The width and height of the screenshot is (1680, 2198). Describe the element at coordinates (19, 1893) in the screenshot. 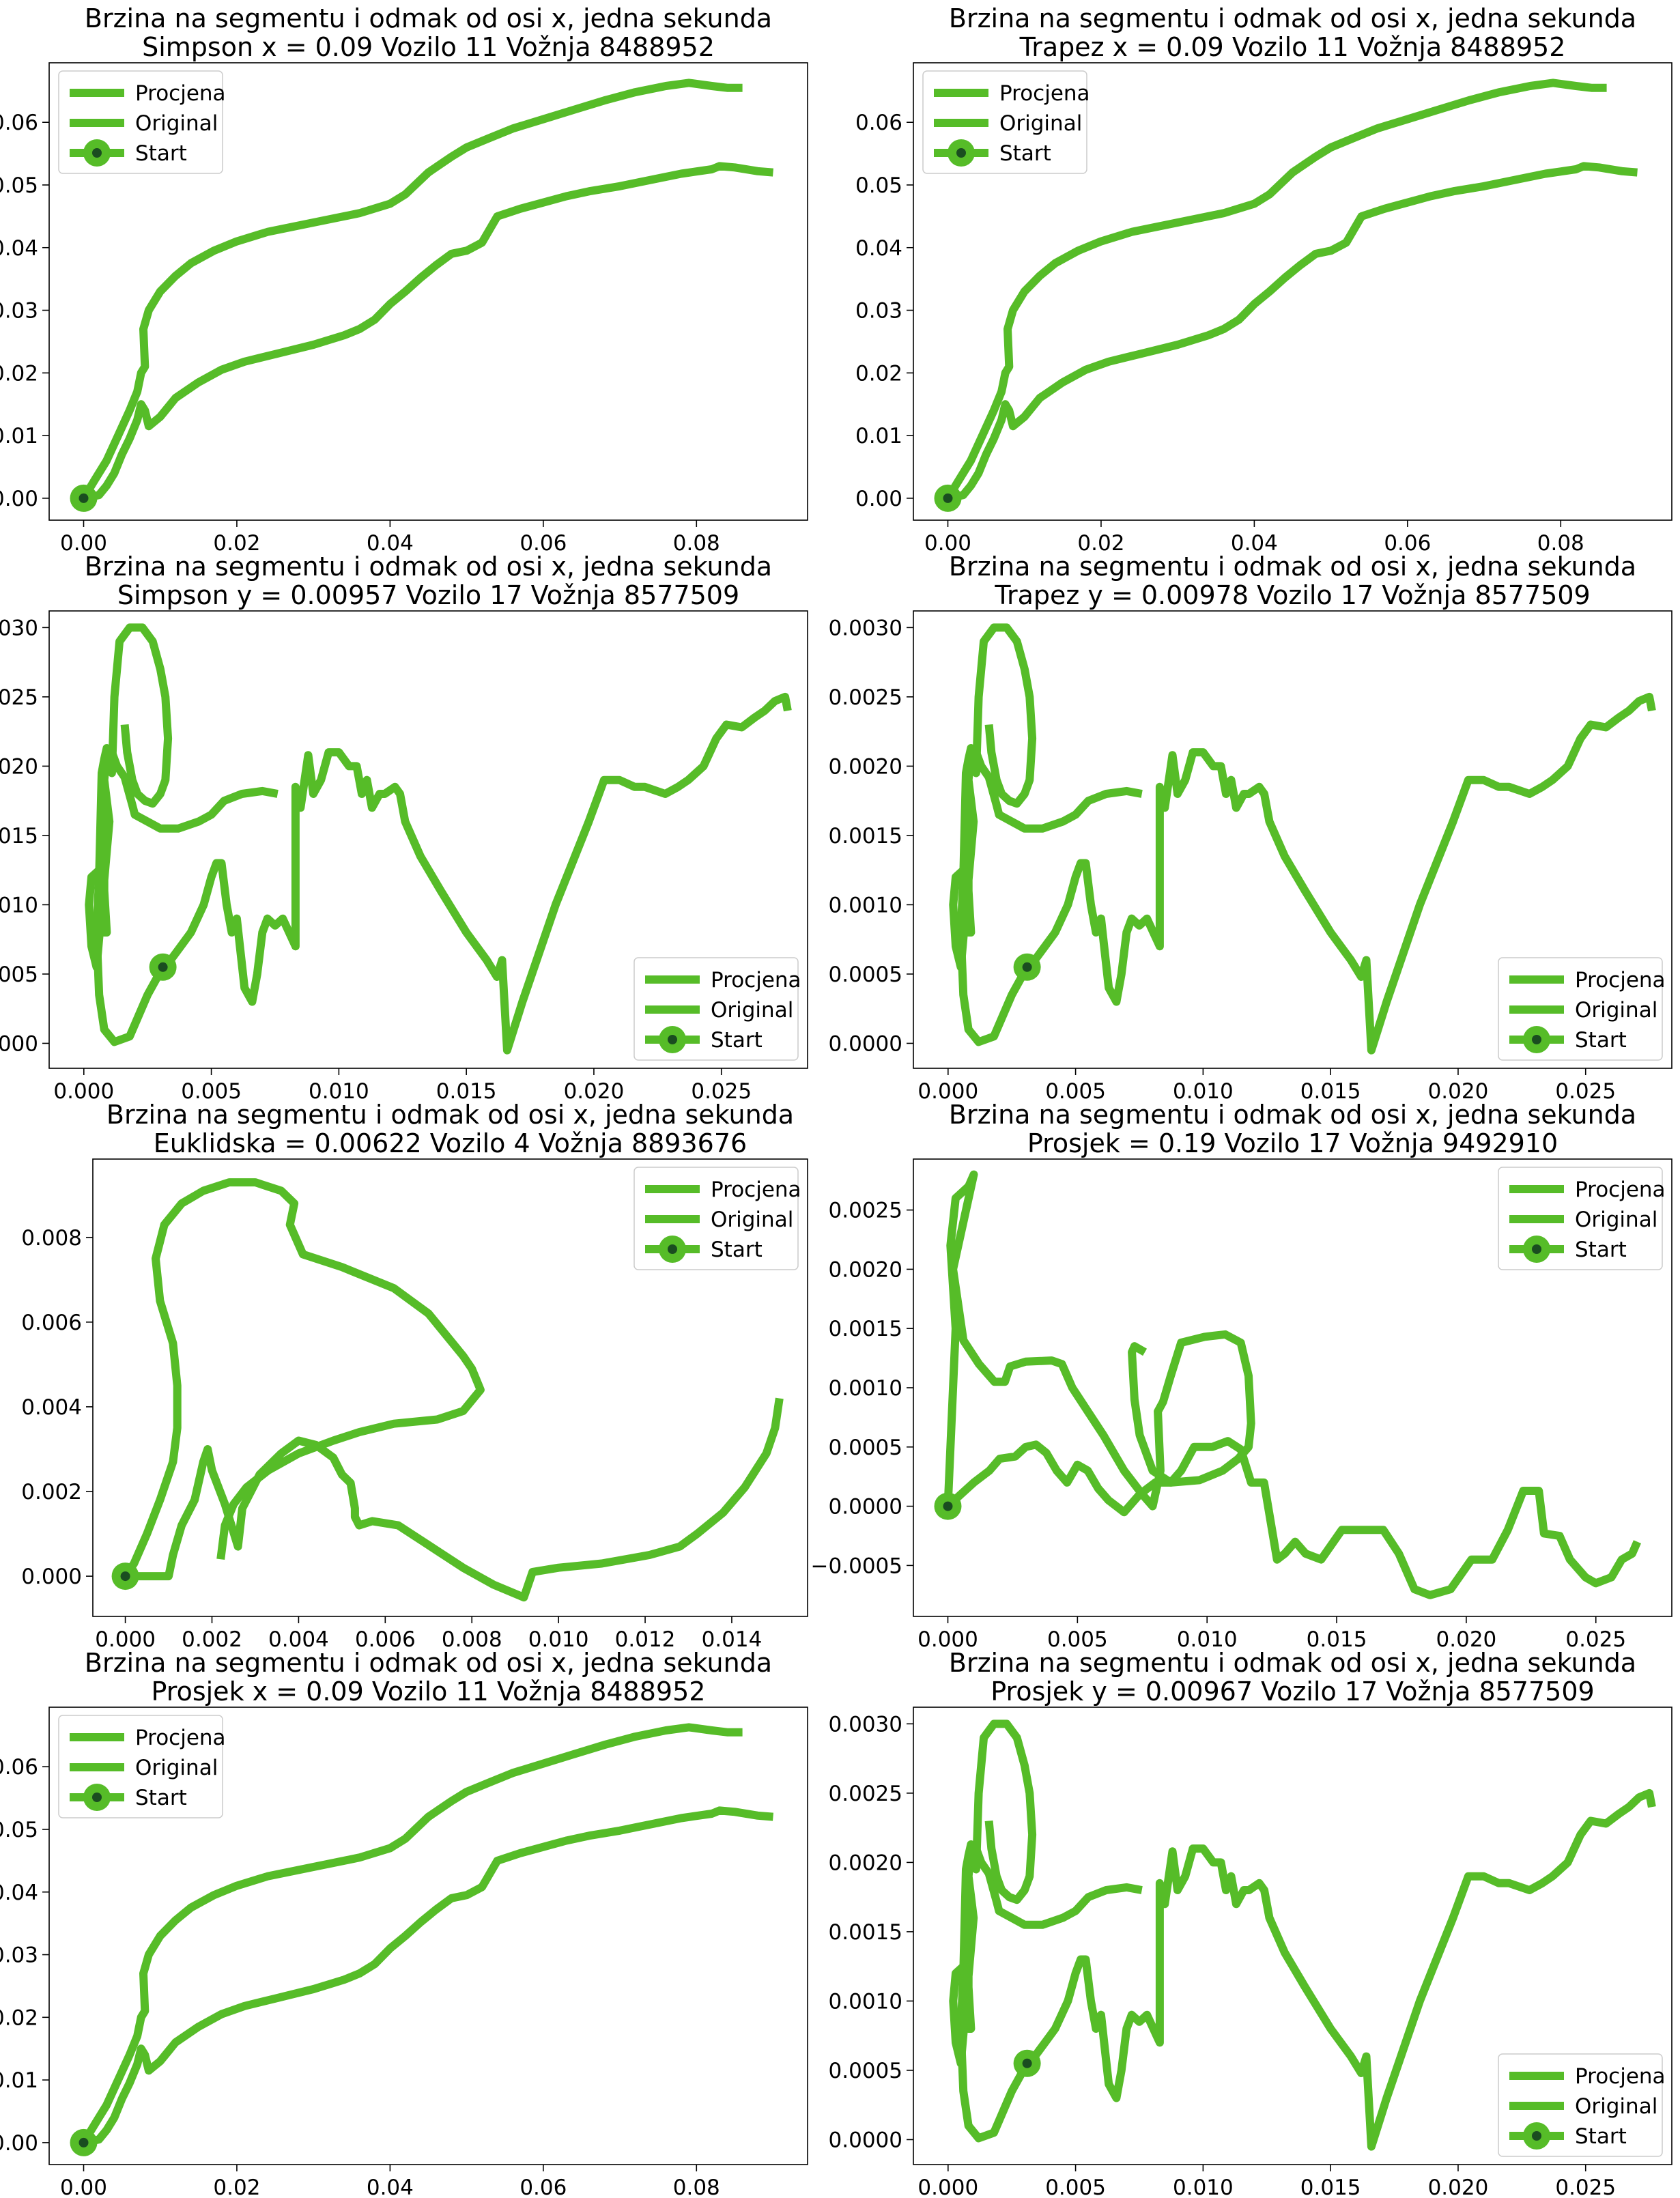

I see `y-tick-label: 0.04` at that location.